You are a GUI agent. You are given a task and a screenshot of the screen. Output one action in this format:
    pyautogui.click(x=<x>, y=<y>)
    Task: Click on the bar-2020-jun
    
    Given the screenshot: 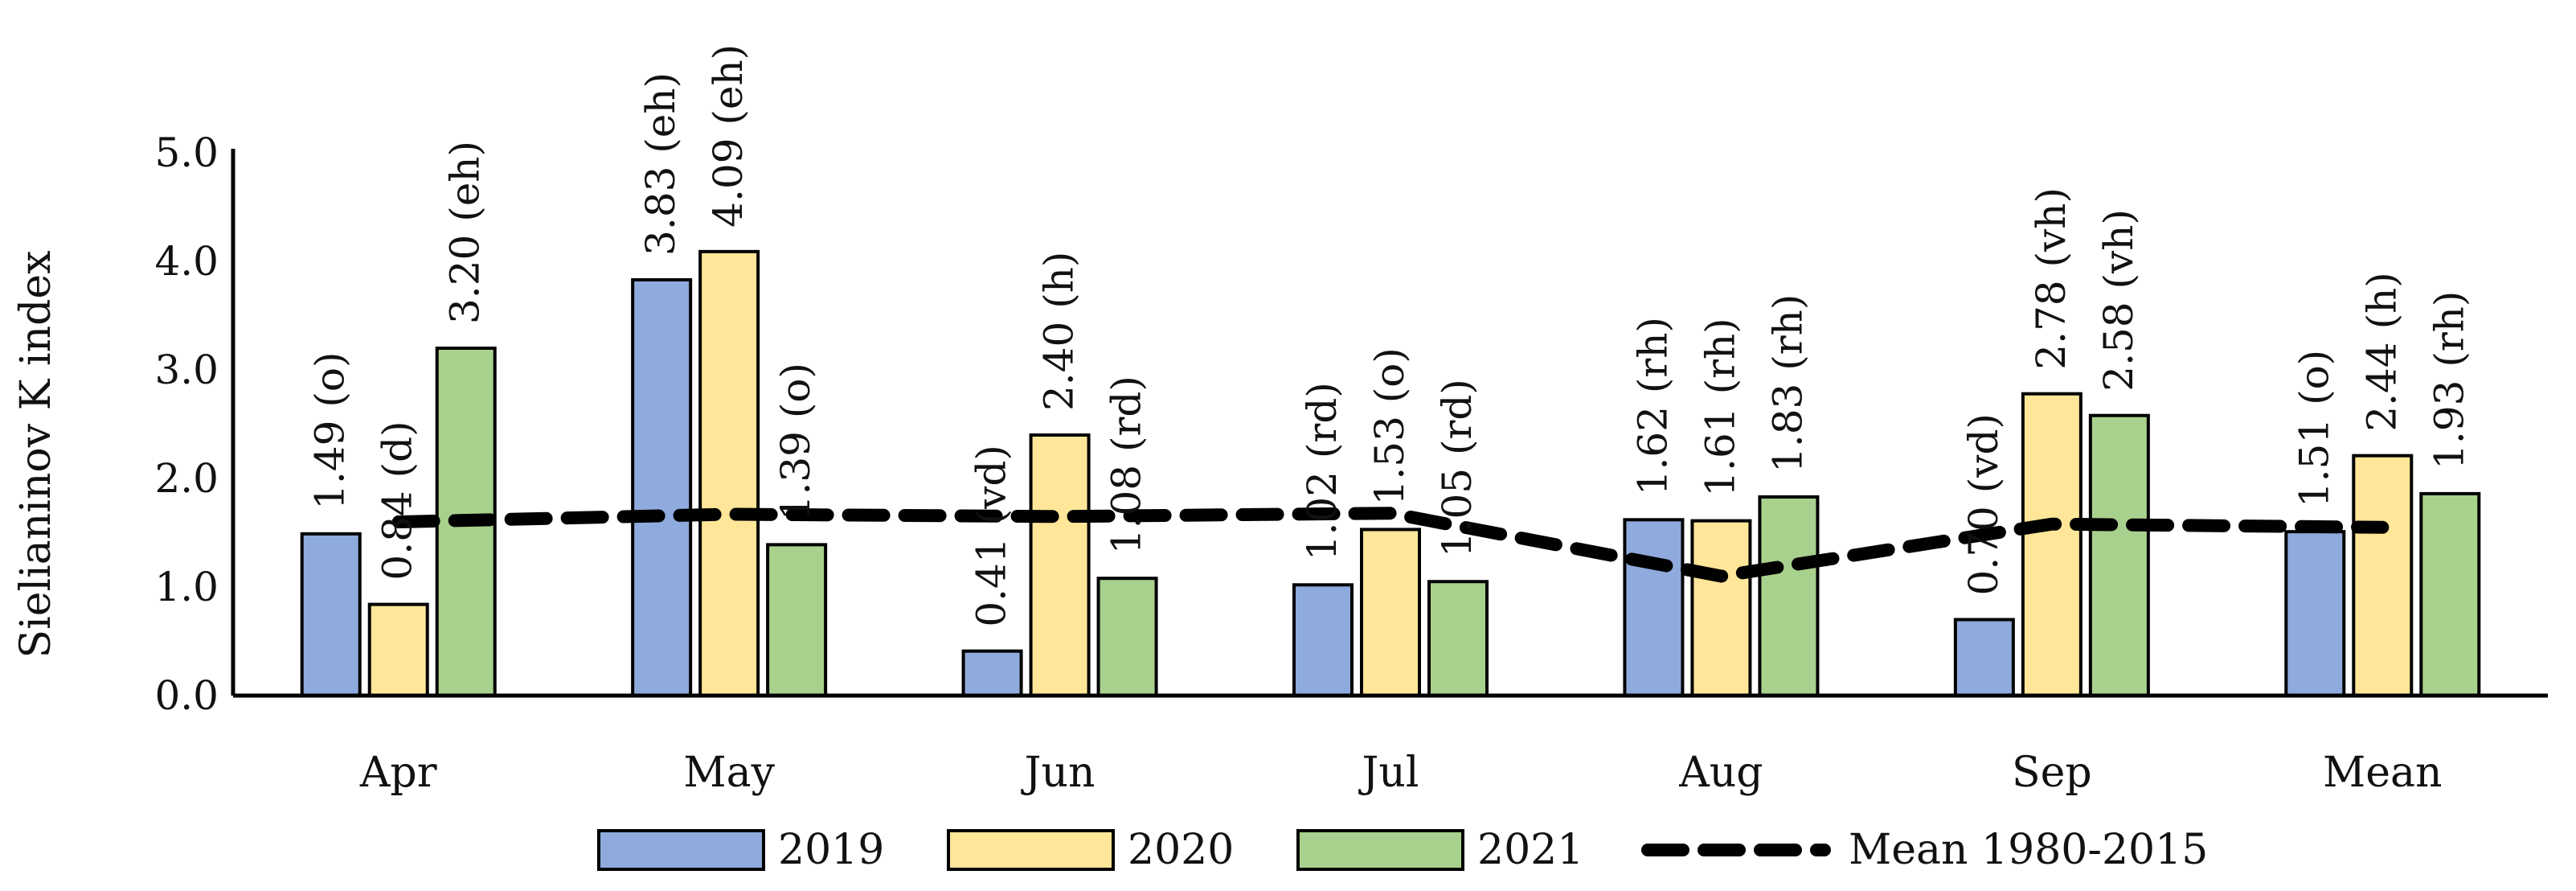 What is the action you would take?
    pyautogui.click(x=1060, y=565)
    